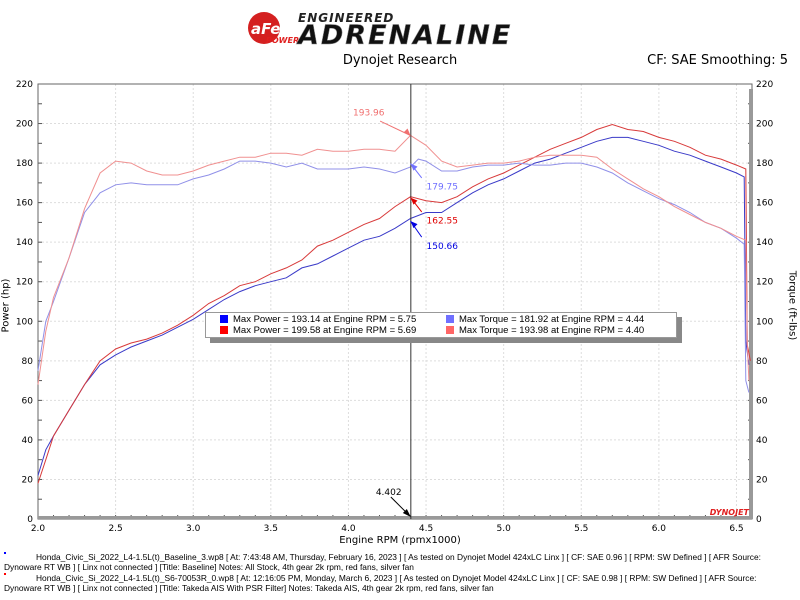  Describe the element at coordinates (348, 529) in the screenshot. I see `x-tick-label: 4.0` at that location.